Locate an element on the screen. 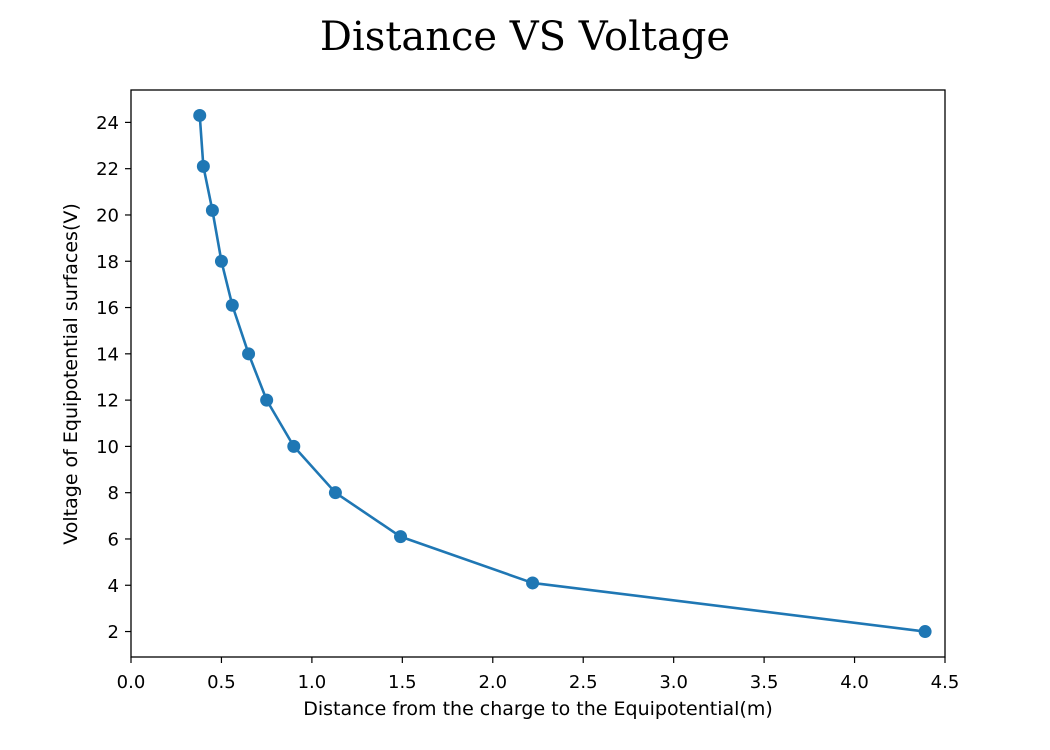 The image size is (1050, 750). y-tick-label: 12 is located at coordinates (107, 401).